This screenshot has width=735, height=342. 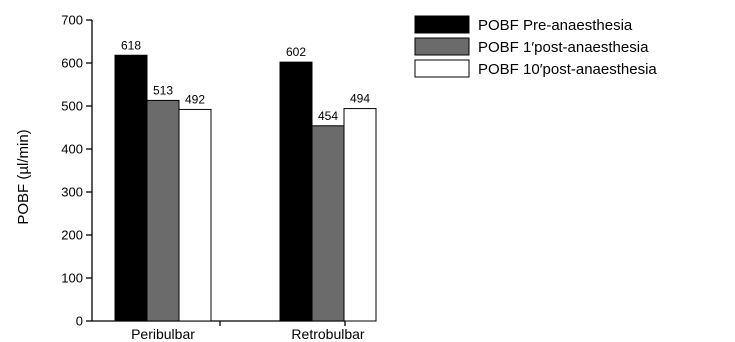 I want to click on y-axis: 0 100 200 300 400 500 600 700, so click(x=77, y=171).